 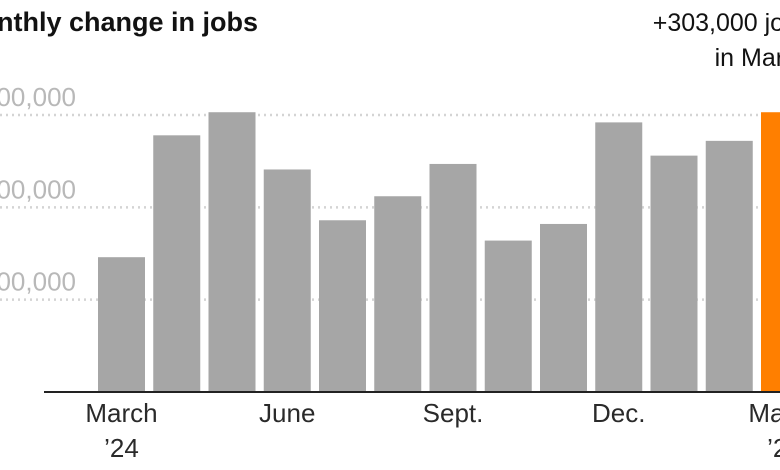 What do you see at coordinates (38, 282) in the screenshot?
I see `y-tick-label: 100,000` at bounding box center [38, 282].